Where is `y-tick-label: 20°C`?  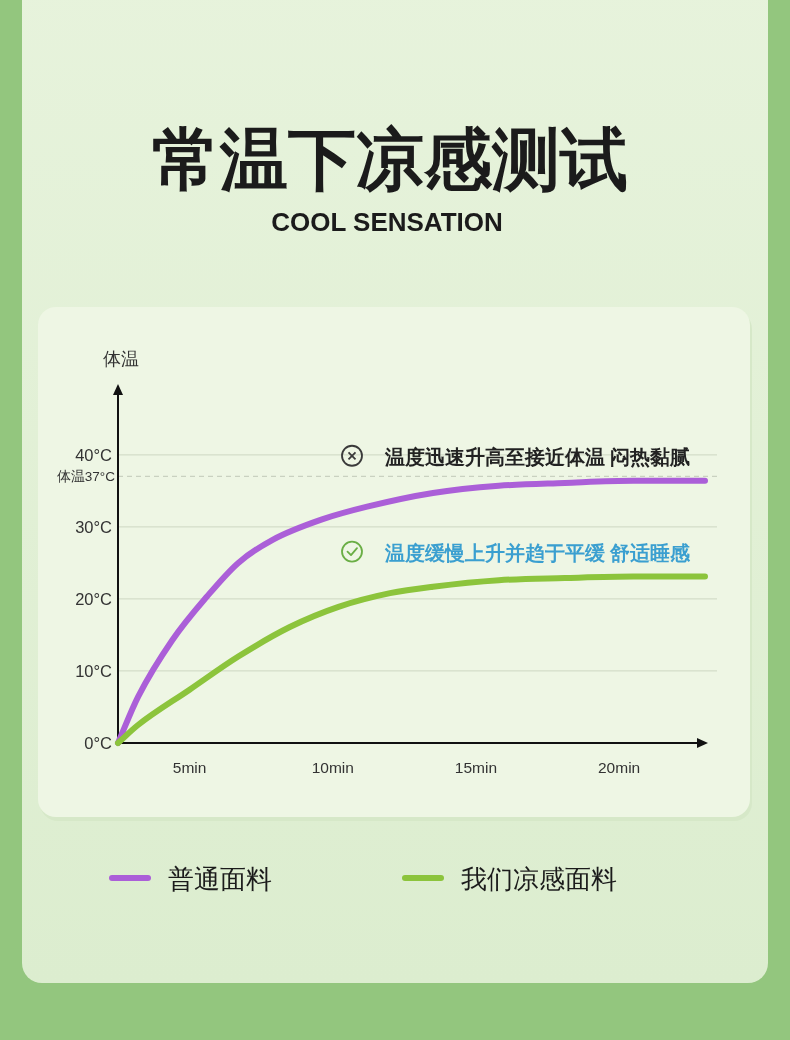
y-tick-label: 20°C is located at coordinates (94, 598).